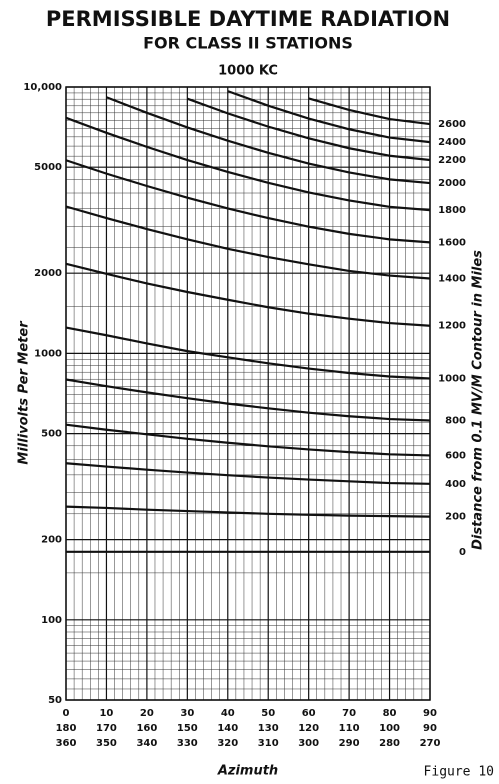  What do you see at coordinates (51, 540) in the screenshot?
I see `y-tick-label: 200` at bounding box center [51, 540].